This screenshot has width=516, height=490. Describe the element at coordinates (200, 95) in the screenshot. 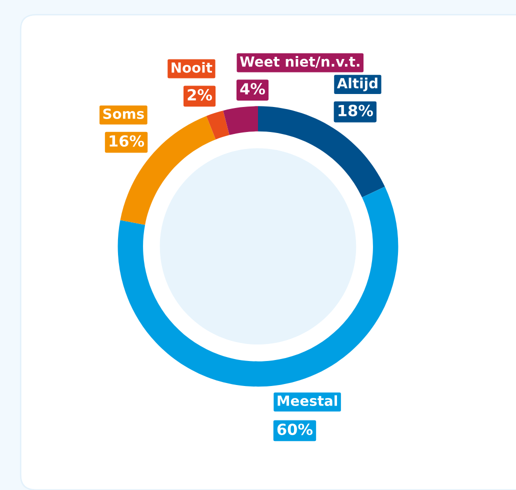

I see `data-label: 2%` at that location.